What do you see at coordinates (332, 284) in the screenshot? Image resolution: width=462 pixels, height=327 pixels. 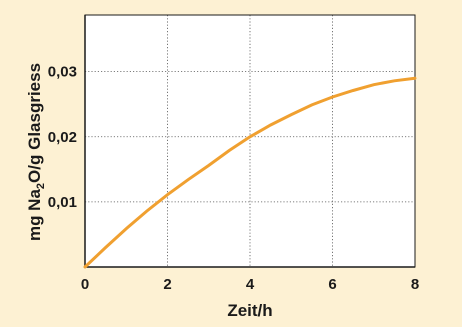 I see `x-tick-label: 6` at bounding box center [332, 284].